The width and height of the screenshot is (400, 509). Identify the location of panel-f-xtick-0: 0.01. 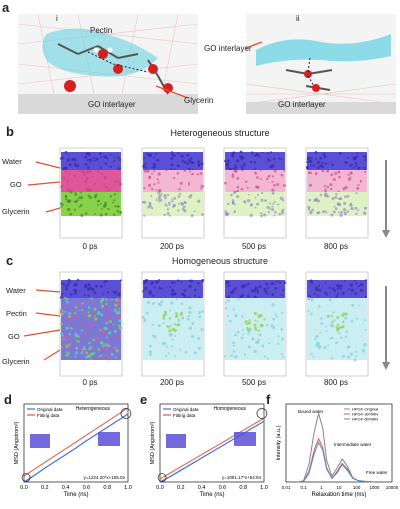
(286, 487).